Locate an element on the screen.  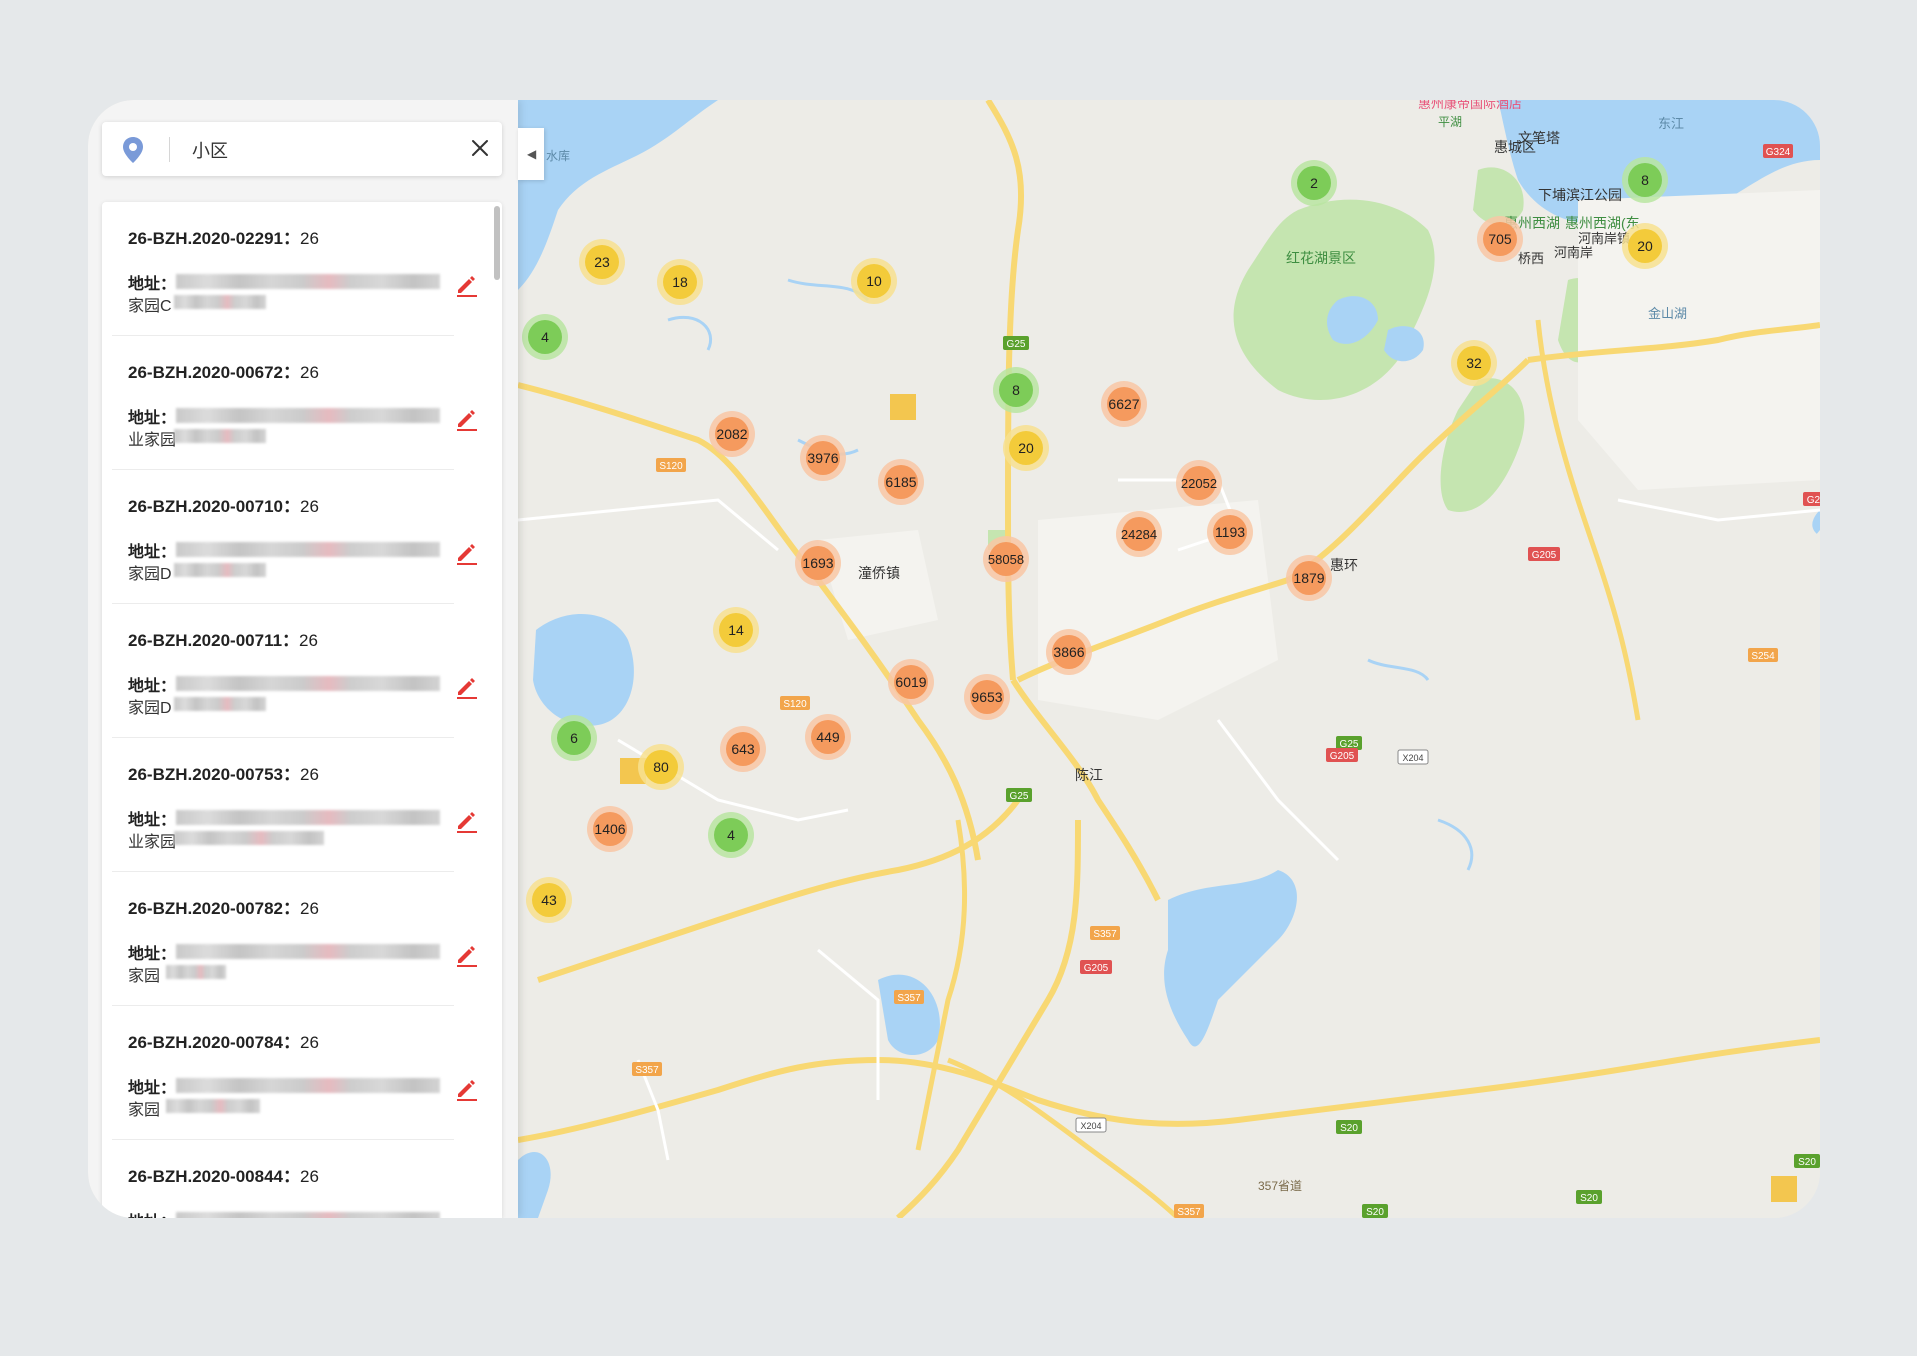
cluster-marker: 80 is located at coordinates (661, 767).